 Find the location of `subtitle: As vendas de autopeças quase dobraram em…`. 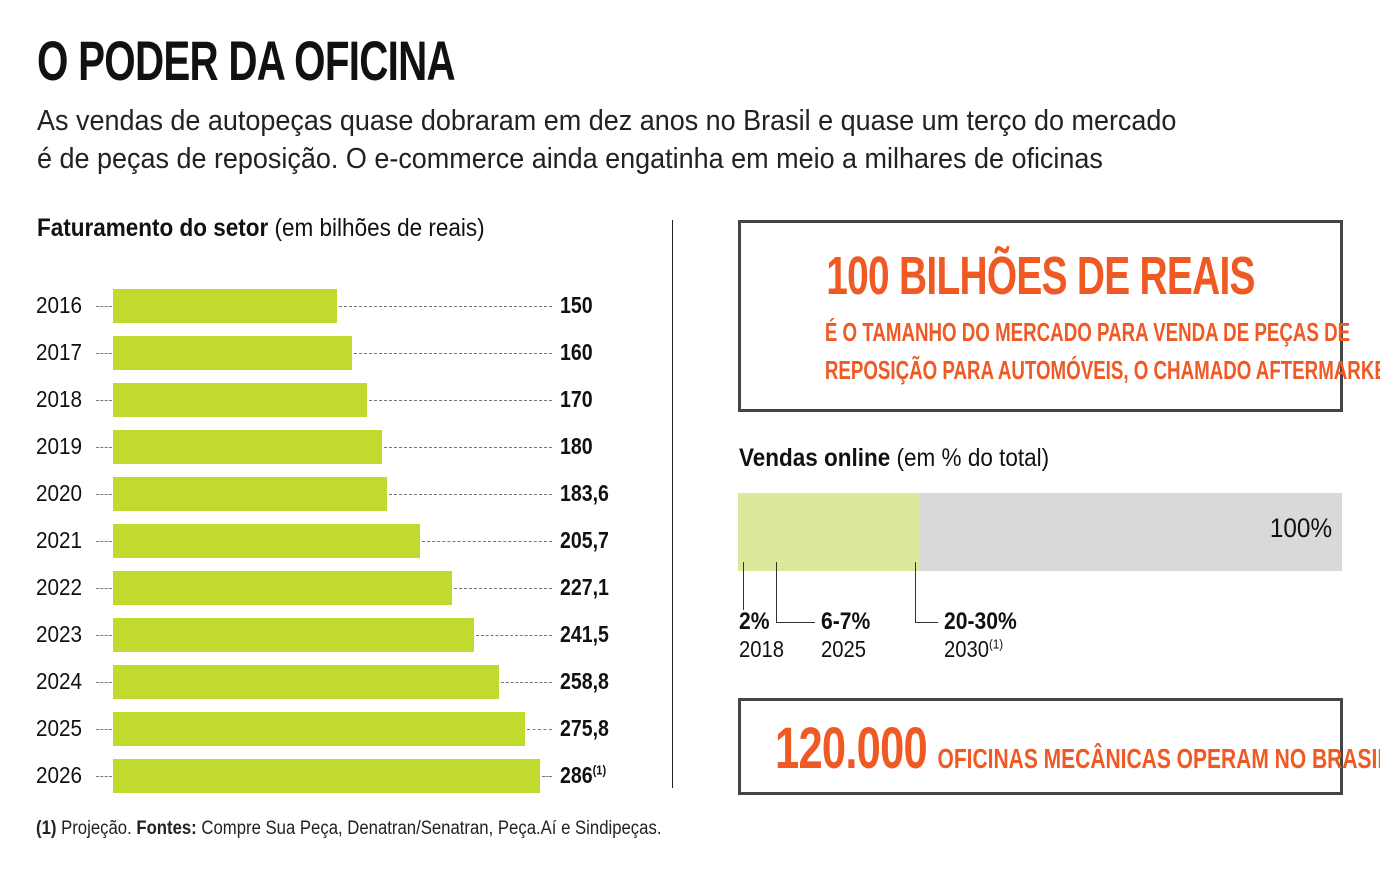

subtitle: As vendas de autopeças quase dobraram em… is located at coordinates (606, 140).